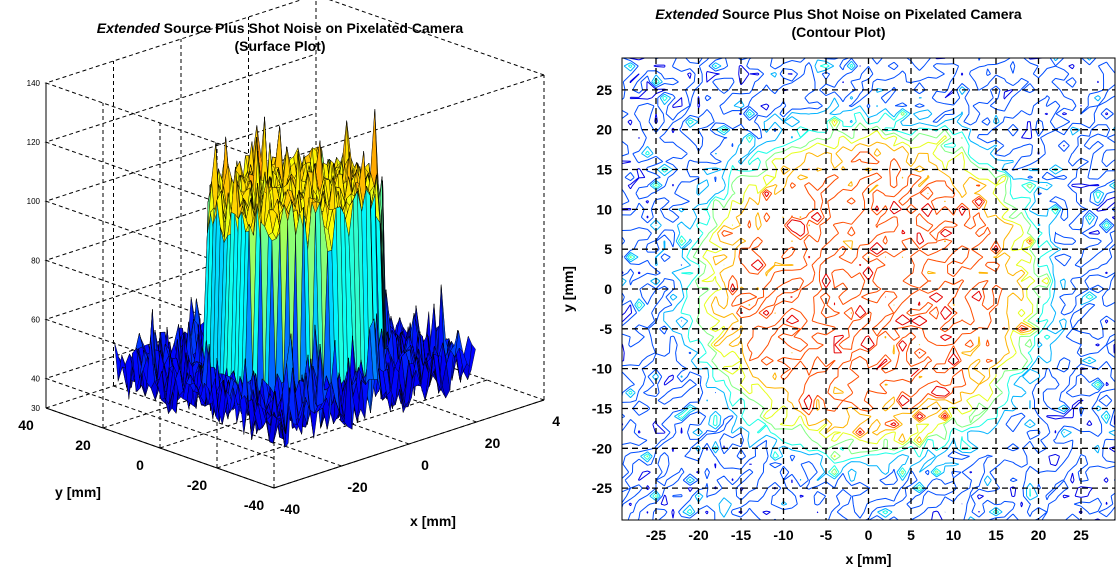 Image resolution: width=1117 pixels, height=577 pixels. I want to click on z-tick-label: 120, so click(34, 142).